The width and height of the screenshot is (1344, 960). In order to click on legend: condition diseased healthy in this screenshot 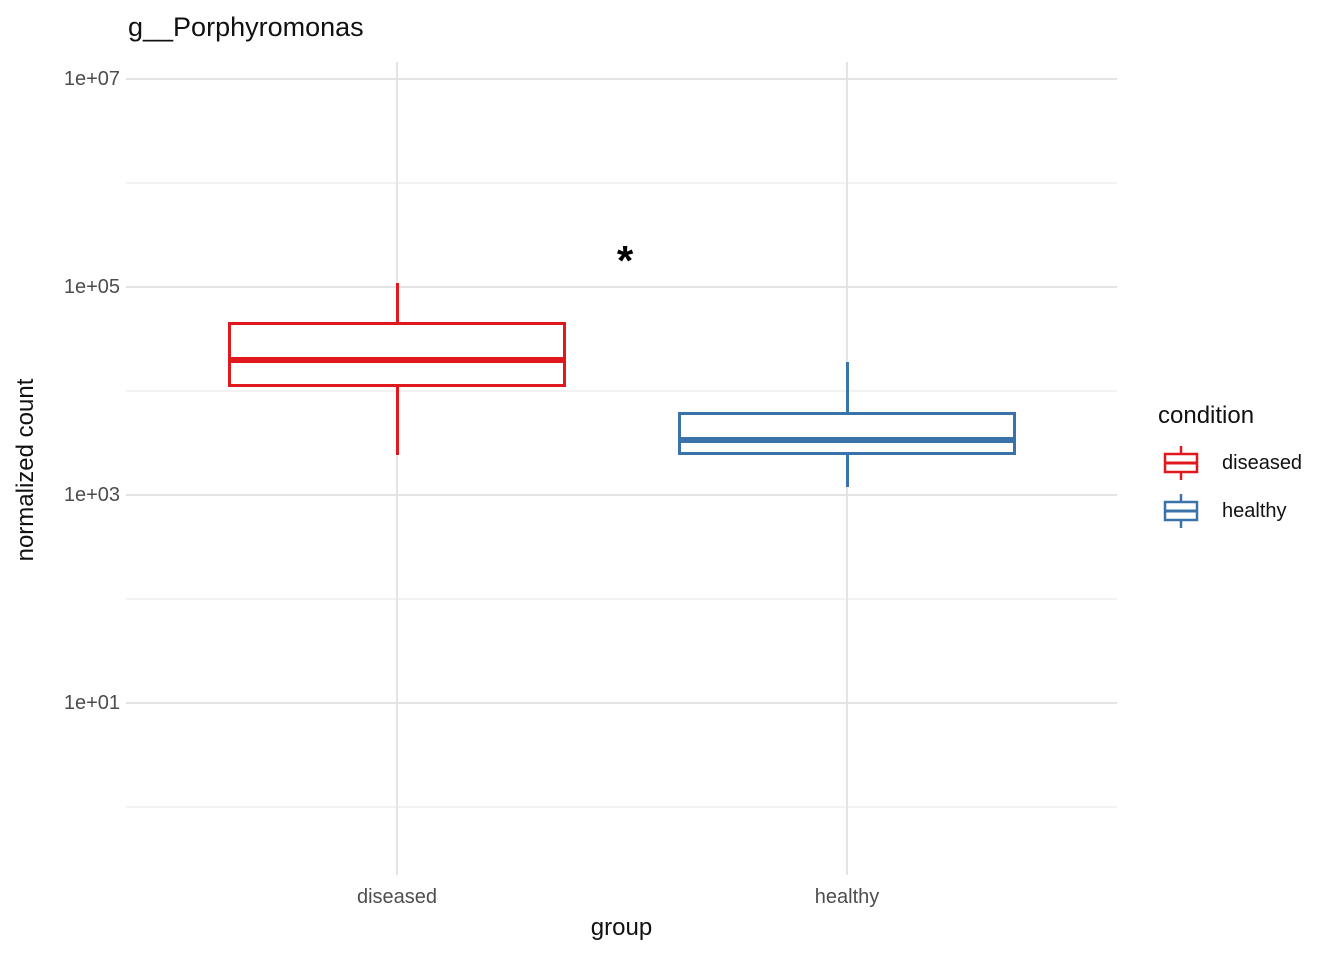, I will do `click(1230, 471)`.